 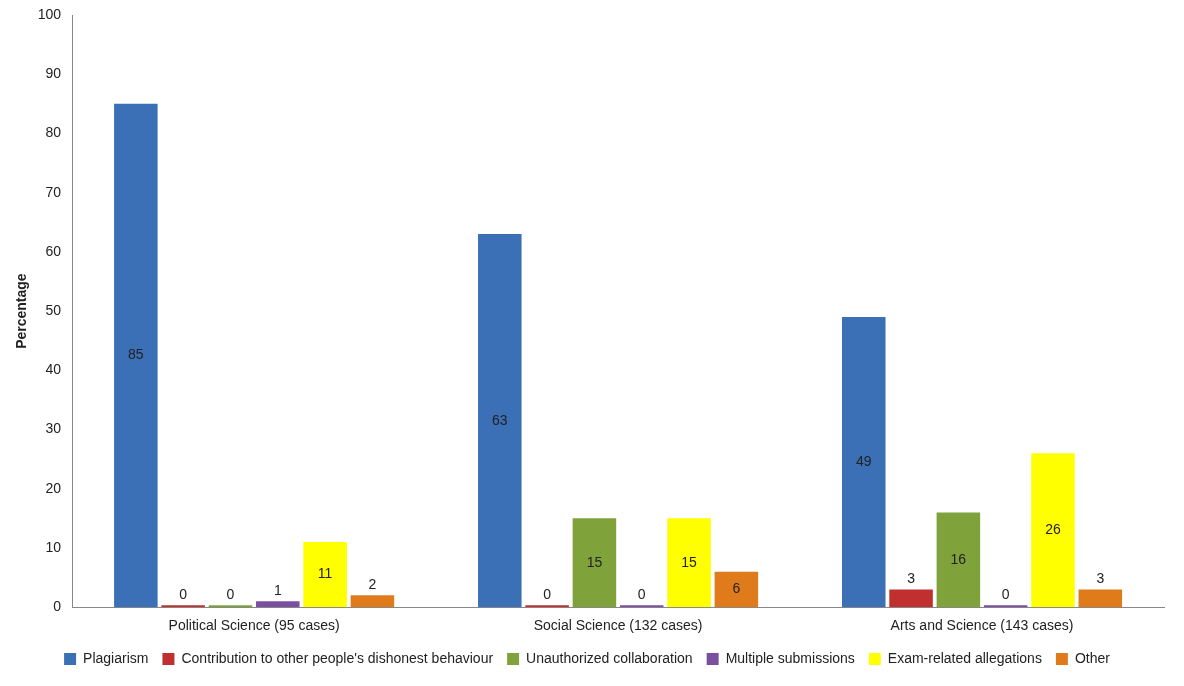 I want to click on y-tick-label: 50, so click(x=53, y=309).